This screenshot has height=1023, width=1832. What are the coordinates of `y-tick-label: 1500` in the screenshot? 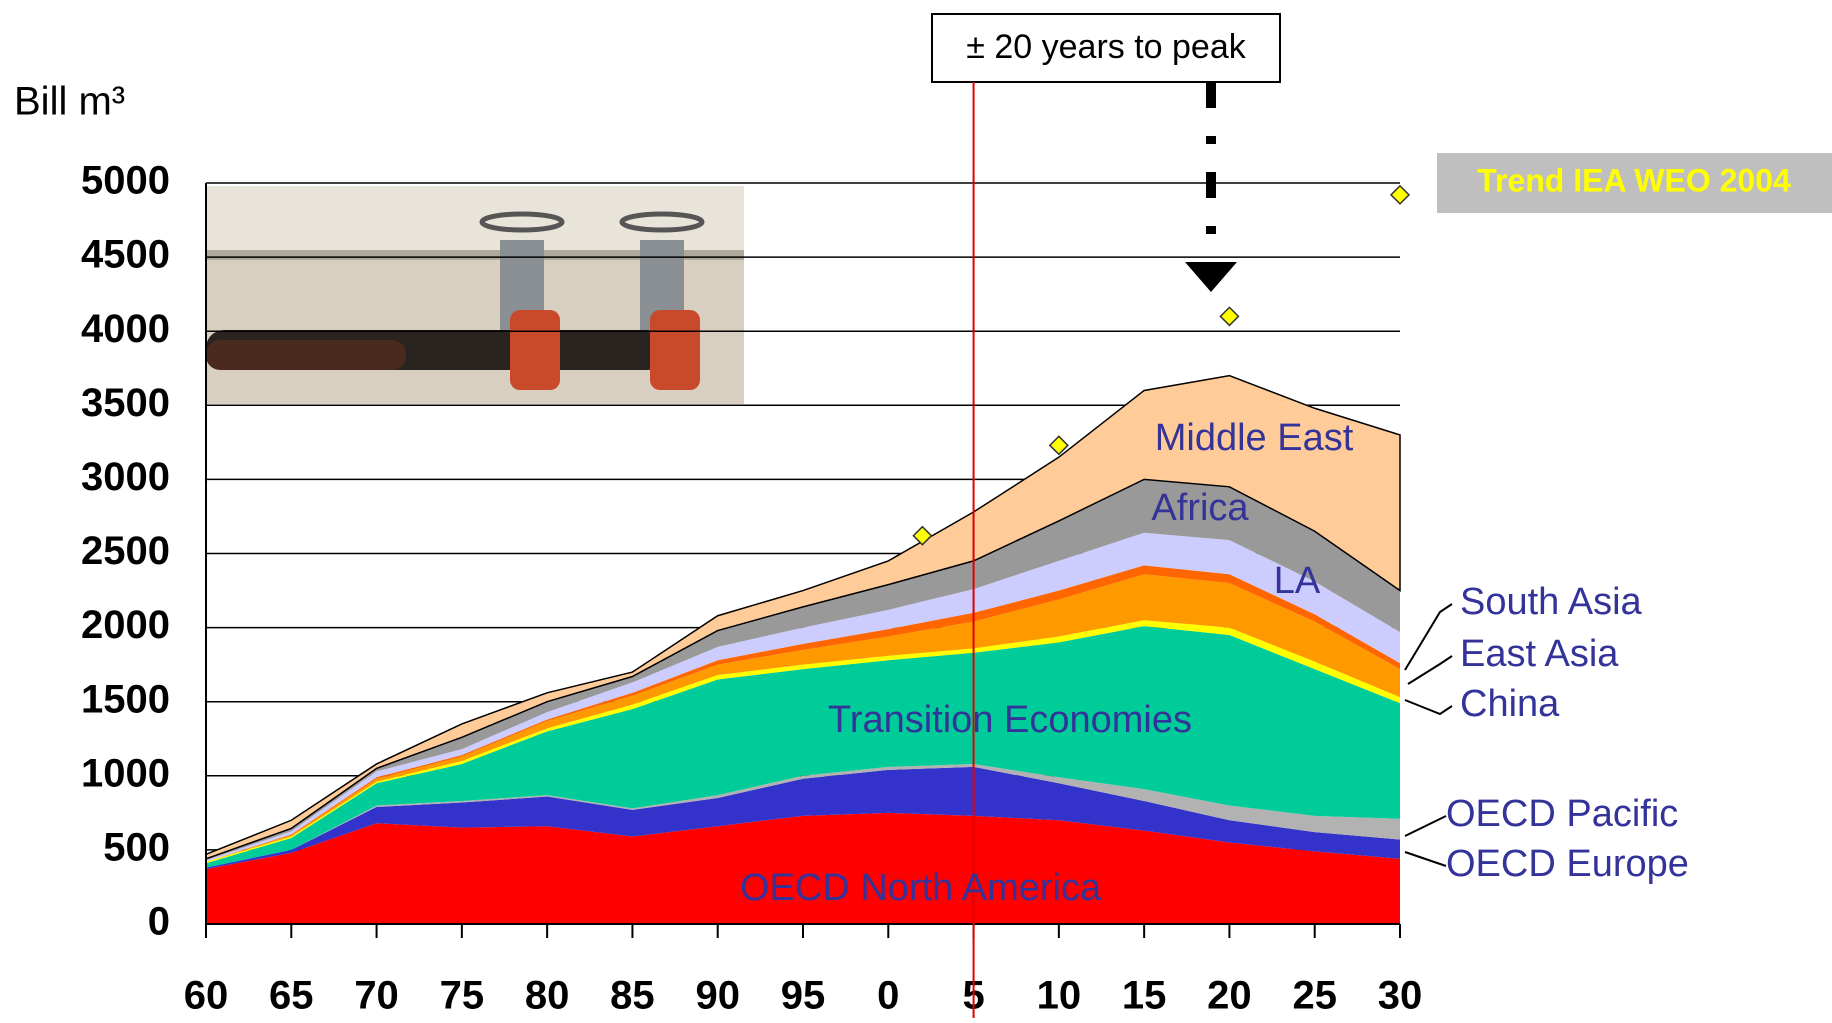 It's located at (125, 699).